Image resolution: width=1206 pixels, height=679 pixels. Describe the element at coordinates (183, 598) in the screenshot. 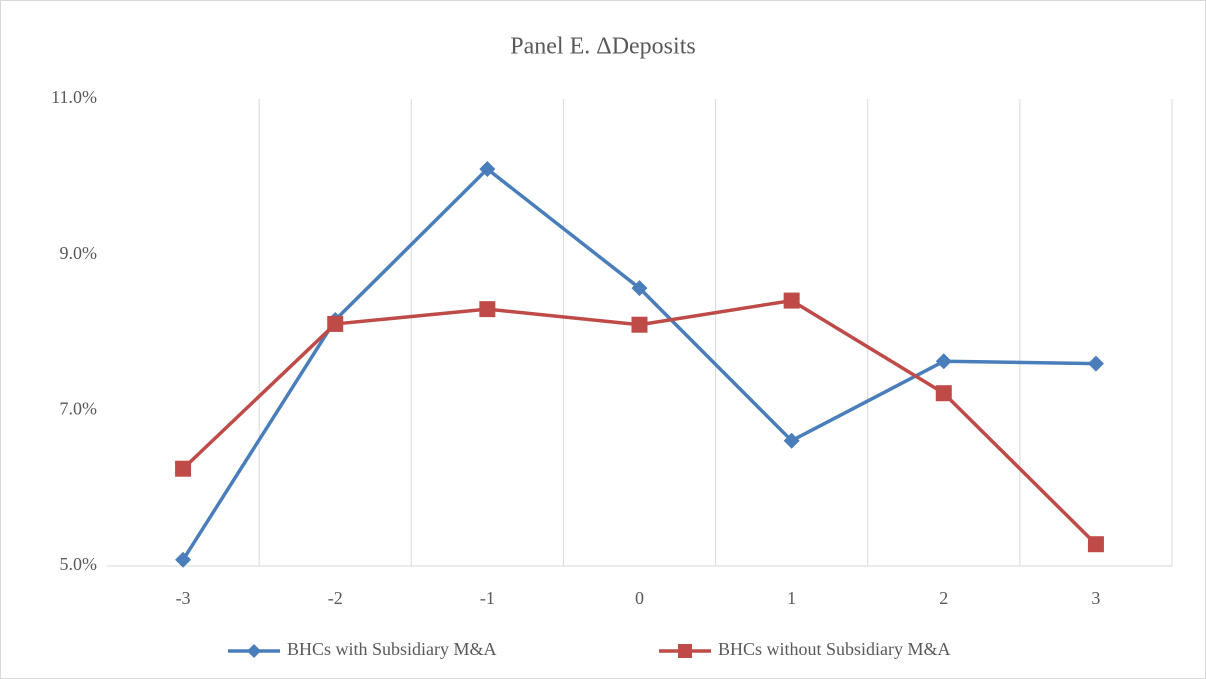

I see `x-tick-label: -3` at that location.